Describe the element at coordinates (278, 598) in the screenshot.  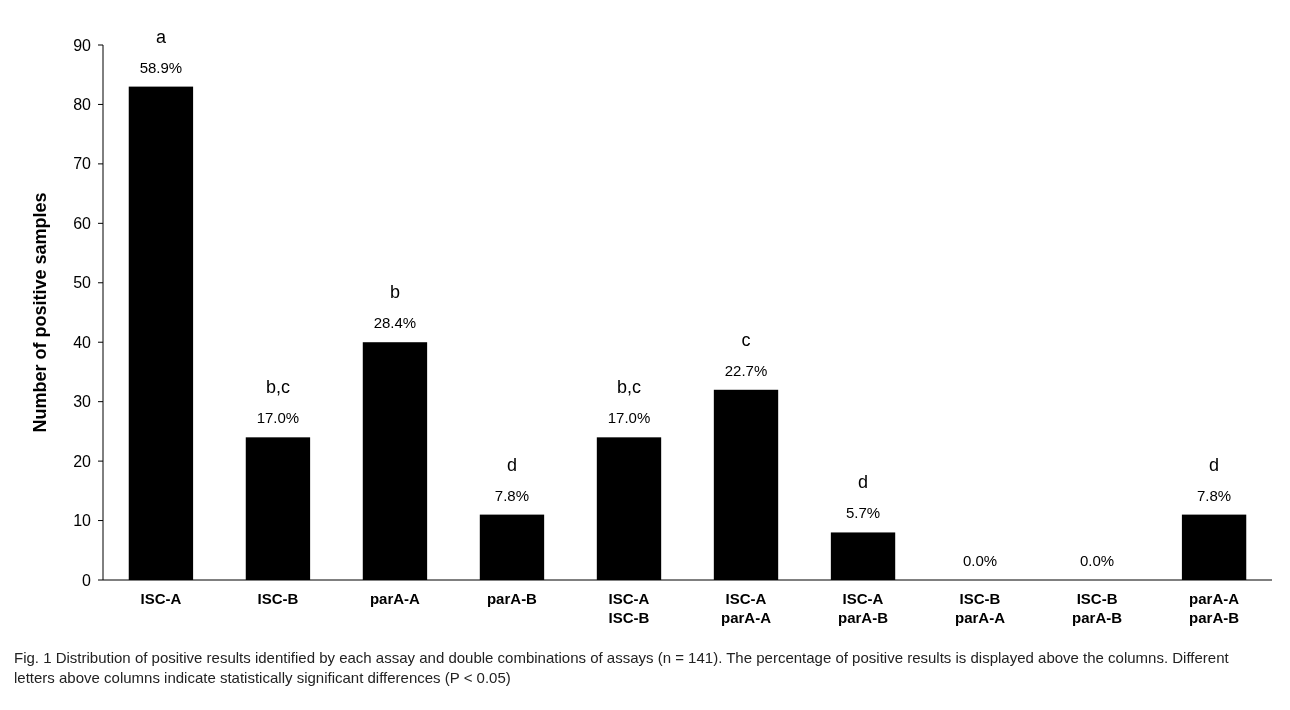
I see `x-tick-label: ISC-B` at that location.